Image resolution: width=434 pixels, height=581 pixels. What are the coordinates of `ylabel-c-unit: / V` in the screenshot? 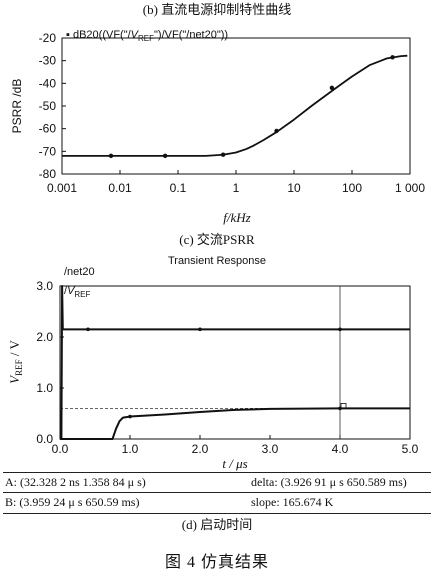 It's located at (14, 350).